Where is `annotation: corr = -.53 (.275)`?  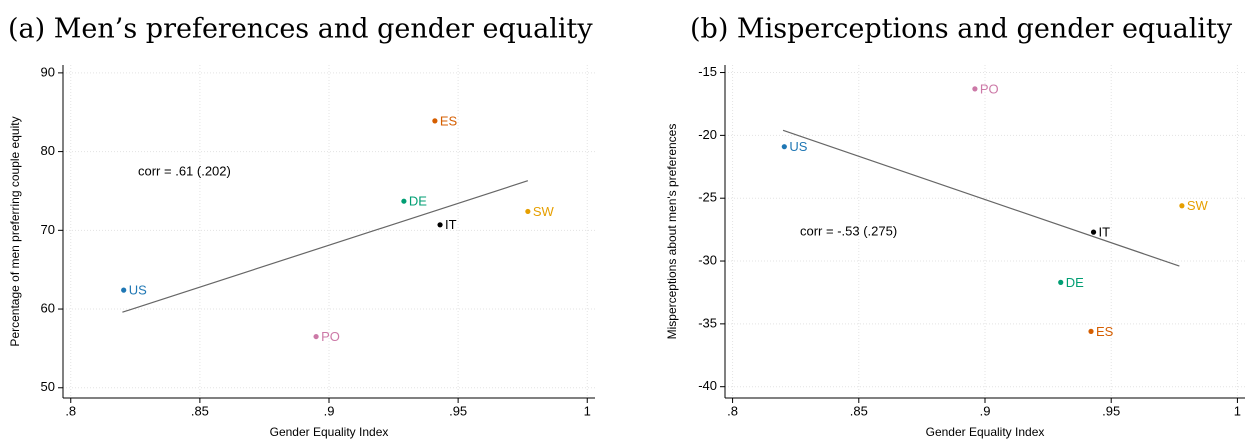 annotation: corr = -.53 (.275) is located at coordinates (848, 230).